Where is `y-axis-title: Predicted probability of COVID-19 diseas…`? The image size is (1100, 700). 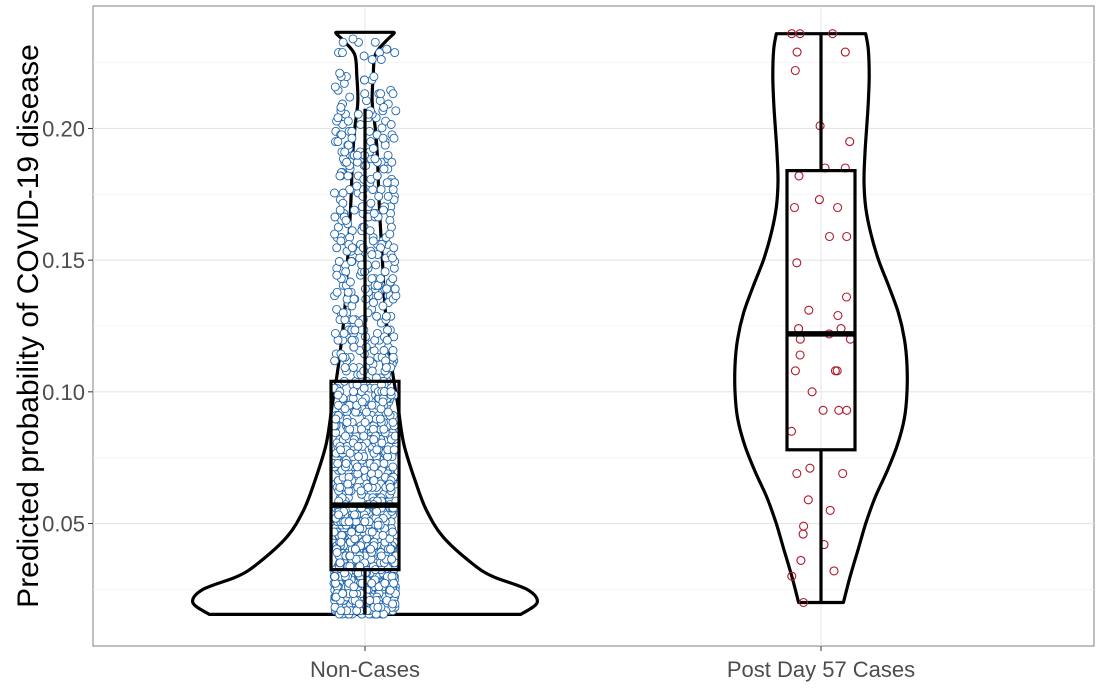 y-axis-title: Predicted probability of COVID-19 diseas… is located at coordinates (28, 326).